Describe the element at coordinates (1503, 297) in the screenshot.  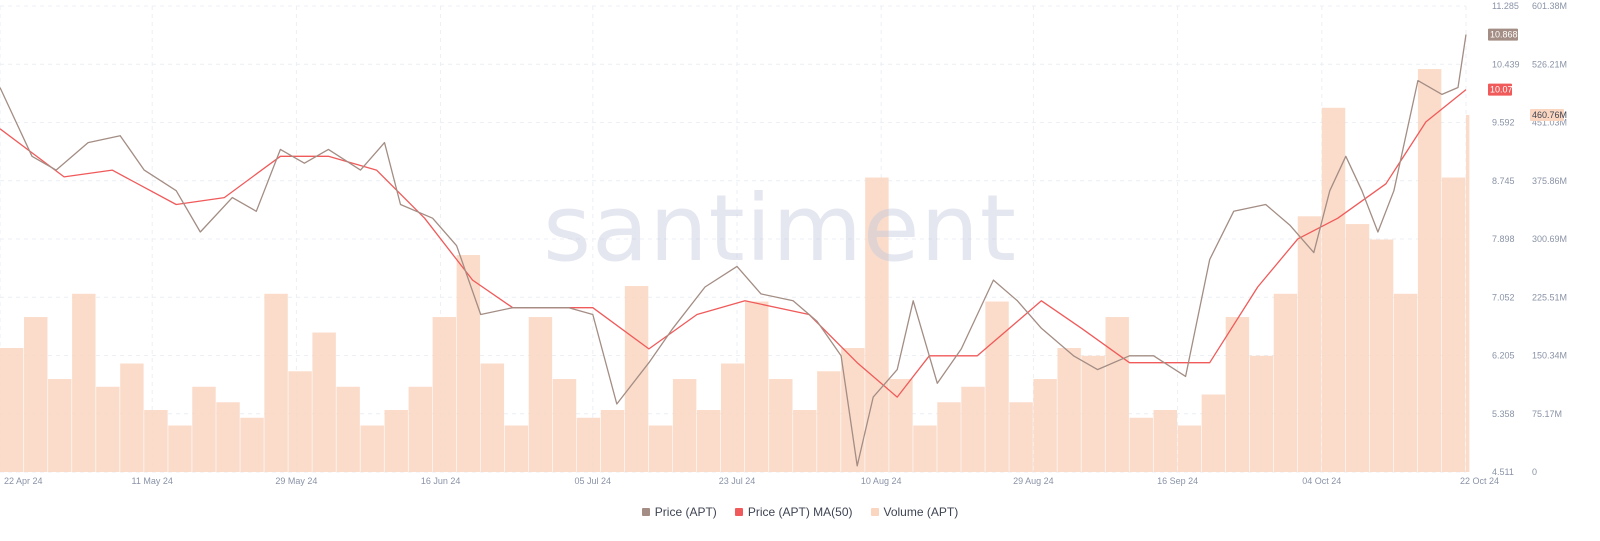
I see `price-tick-label: 7.052` at that location.